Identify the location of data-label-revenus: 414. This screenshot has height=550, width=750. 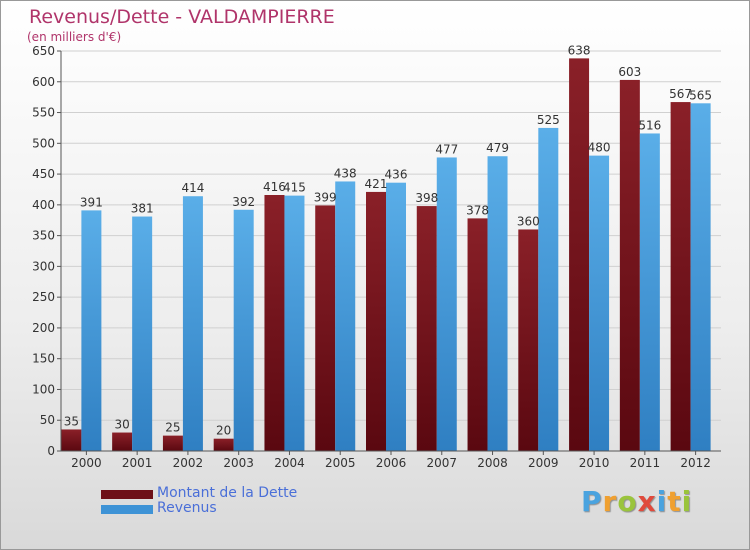
(192, 188).